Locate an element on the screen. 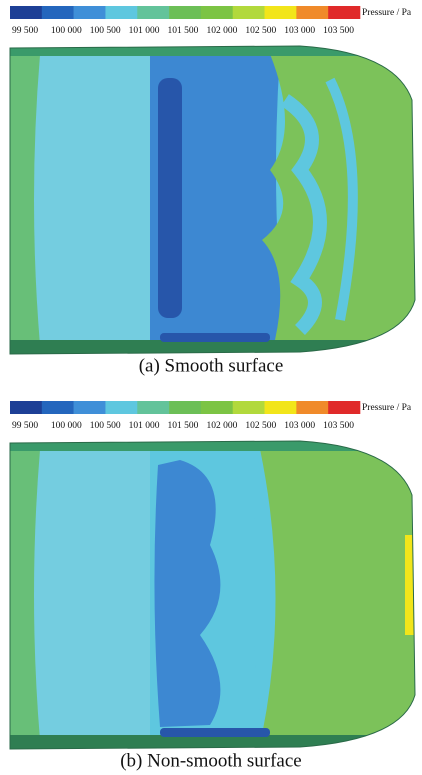 The height and width of the screenshot is (775, 422). caption: (a) Smooth surface is located at coordinates (211, 365).